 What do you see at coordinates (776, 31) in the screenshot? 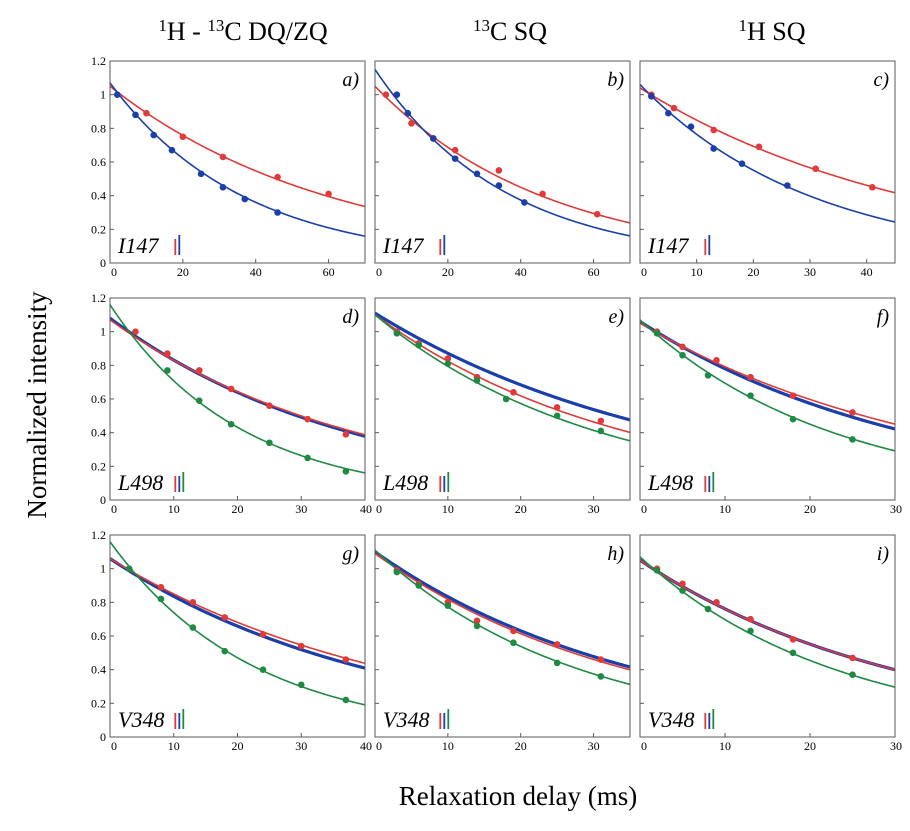
I see `header-text: H SQ` at bounding box center [776, 31].